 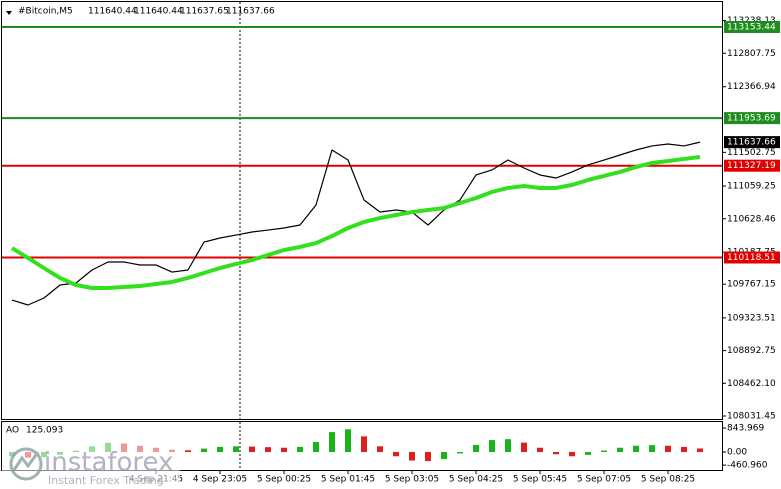 I want to click on logo-tagline: Instant Forex Trading, so click(x=106, y=480).